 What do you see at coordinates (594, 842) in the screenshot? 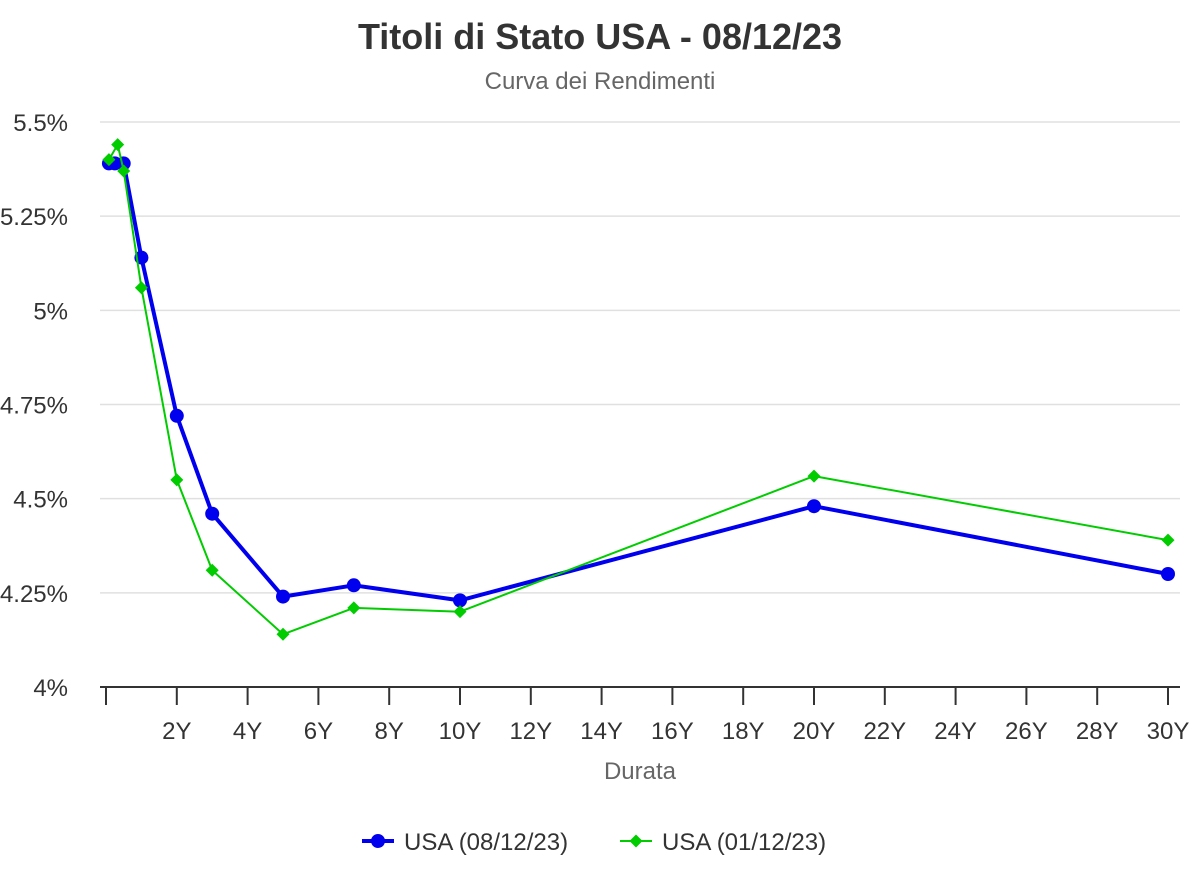
I see `legend: USA (08/12/23) USA (01/12/23)` at bounding box center [594, 842].